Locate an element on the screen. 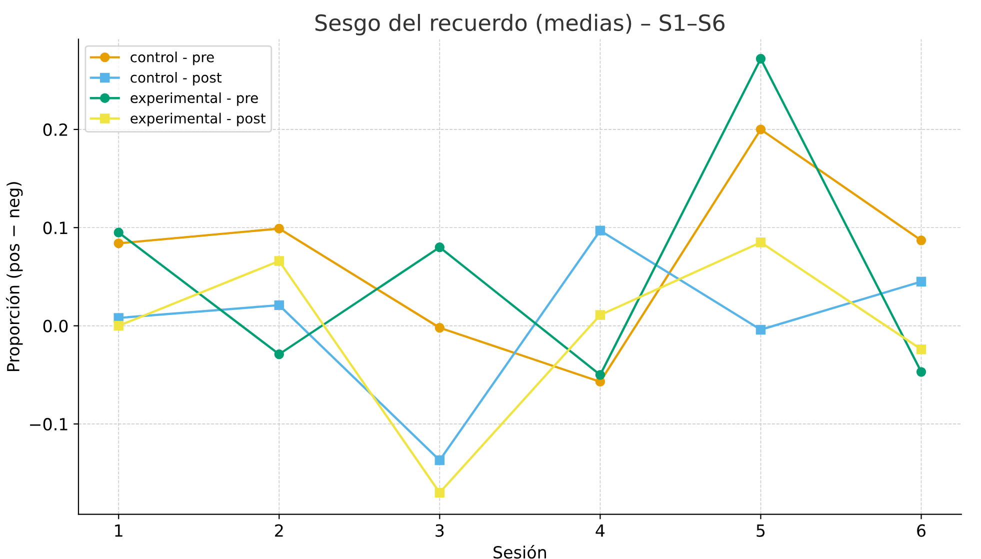 The height and width of the screenshot is (559, 981). legend-label: control - post is located at coordinates (176, 79).